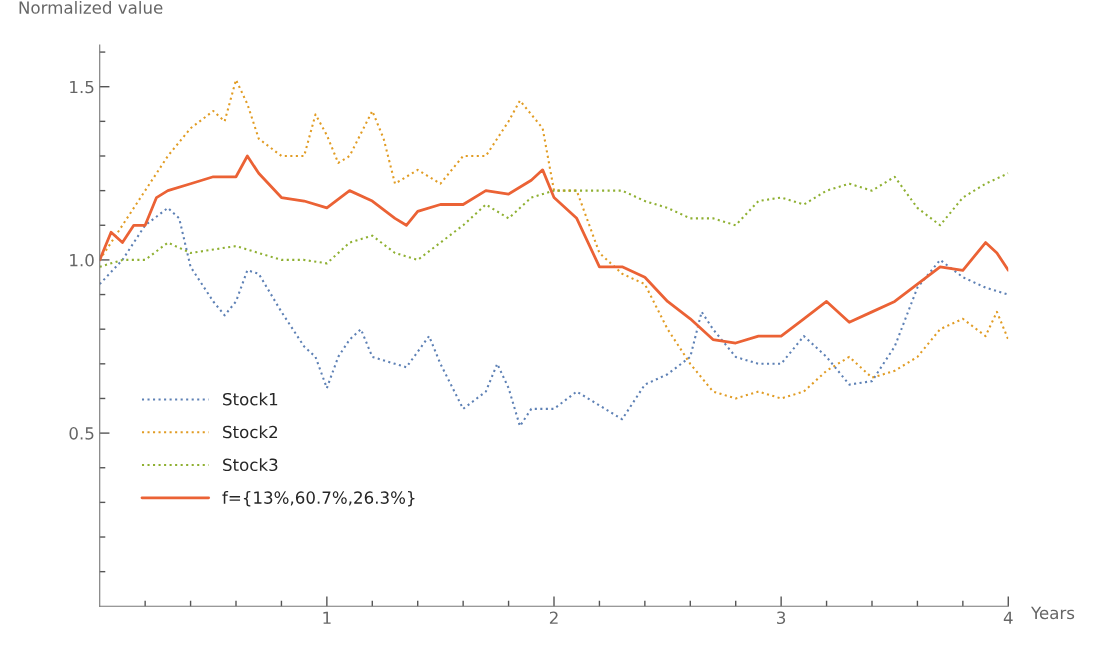 This screenshot has width=1108, height=645. I want to click on x-tick-label: 3, so click(781, 618).